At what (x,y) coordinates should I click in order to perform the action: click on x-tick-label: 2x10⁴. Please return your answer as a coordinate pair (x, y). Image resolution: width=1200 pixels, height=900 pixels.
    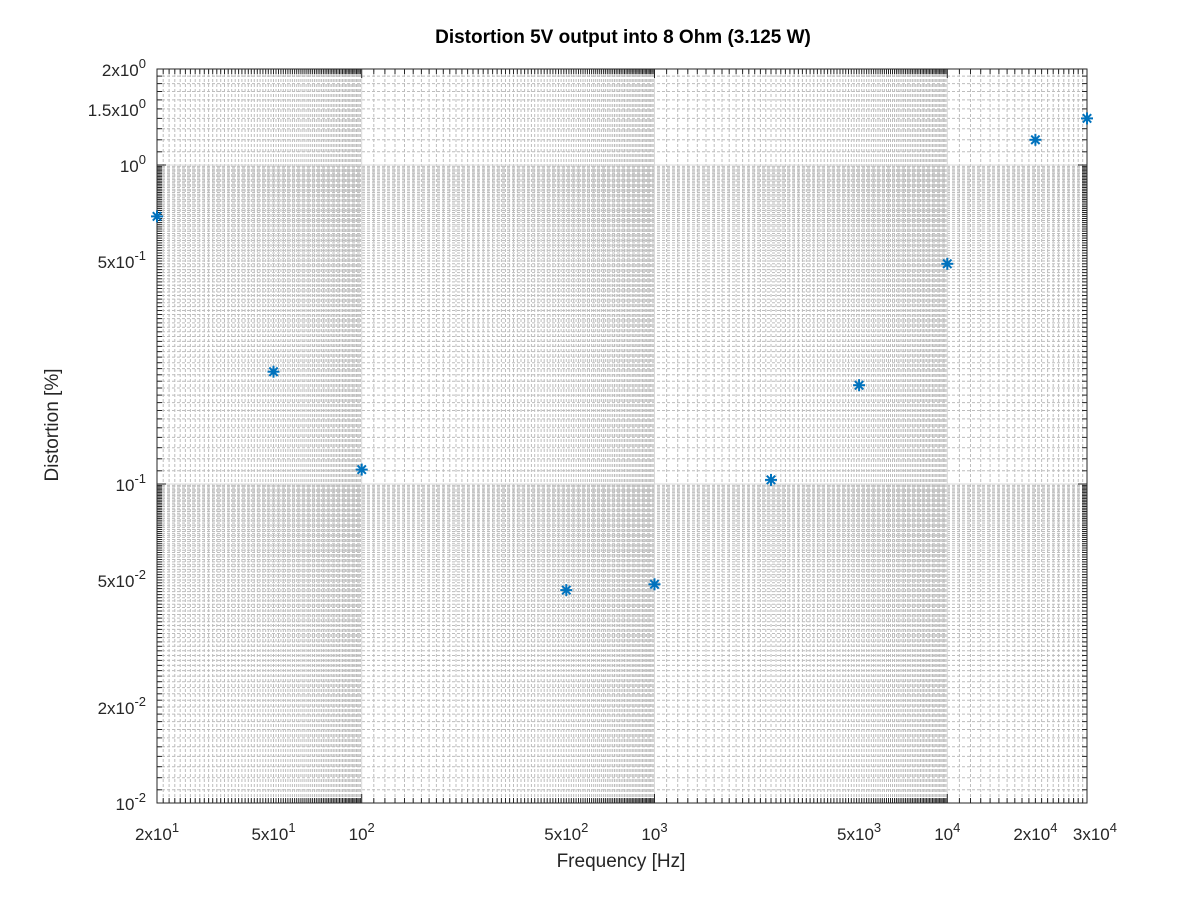
    Looking at the image, I should click on (1035, 832).